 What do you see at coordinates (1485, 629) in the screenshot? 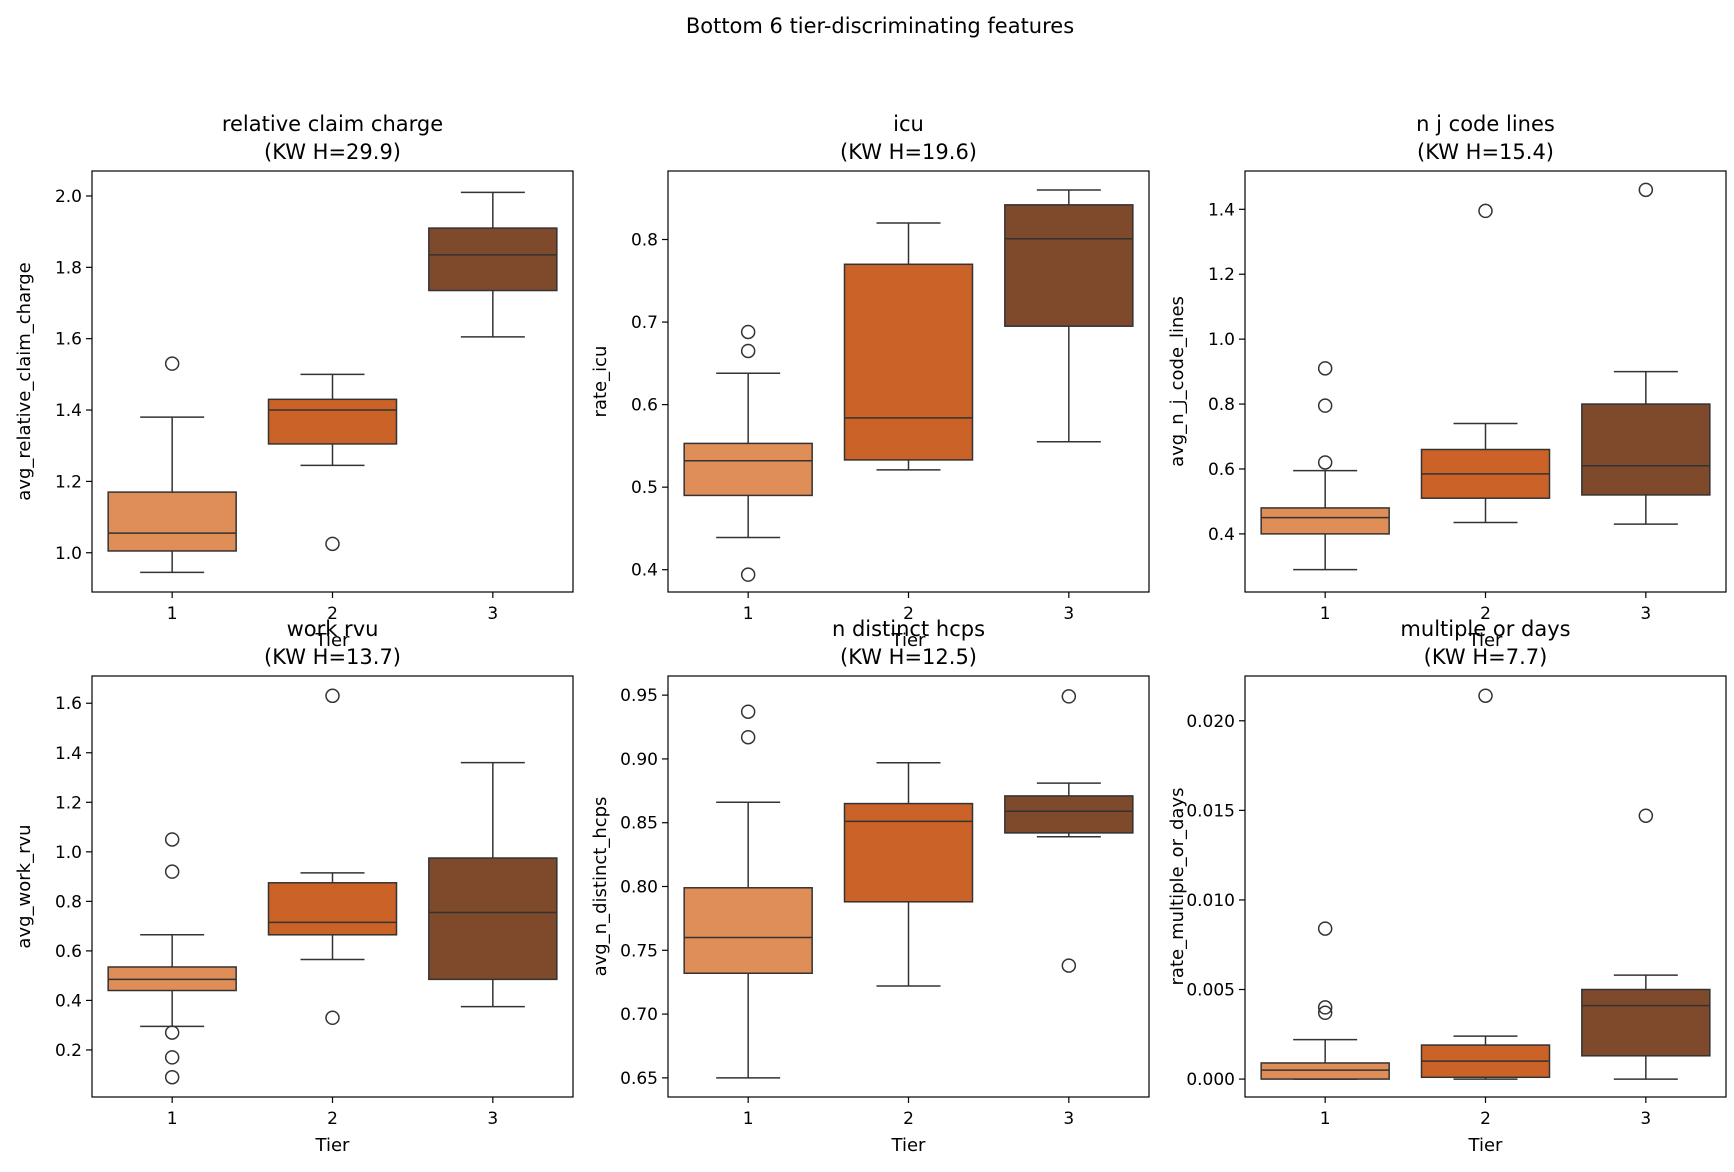
I see `subplot-title: multiple or days` at bounding box center [1485, 629].